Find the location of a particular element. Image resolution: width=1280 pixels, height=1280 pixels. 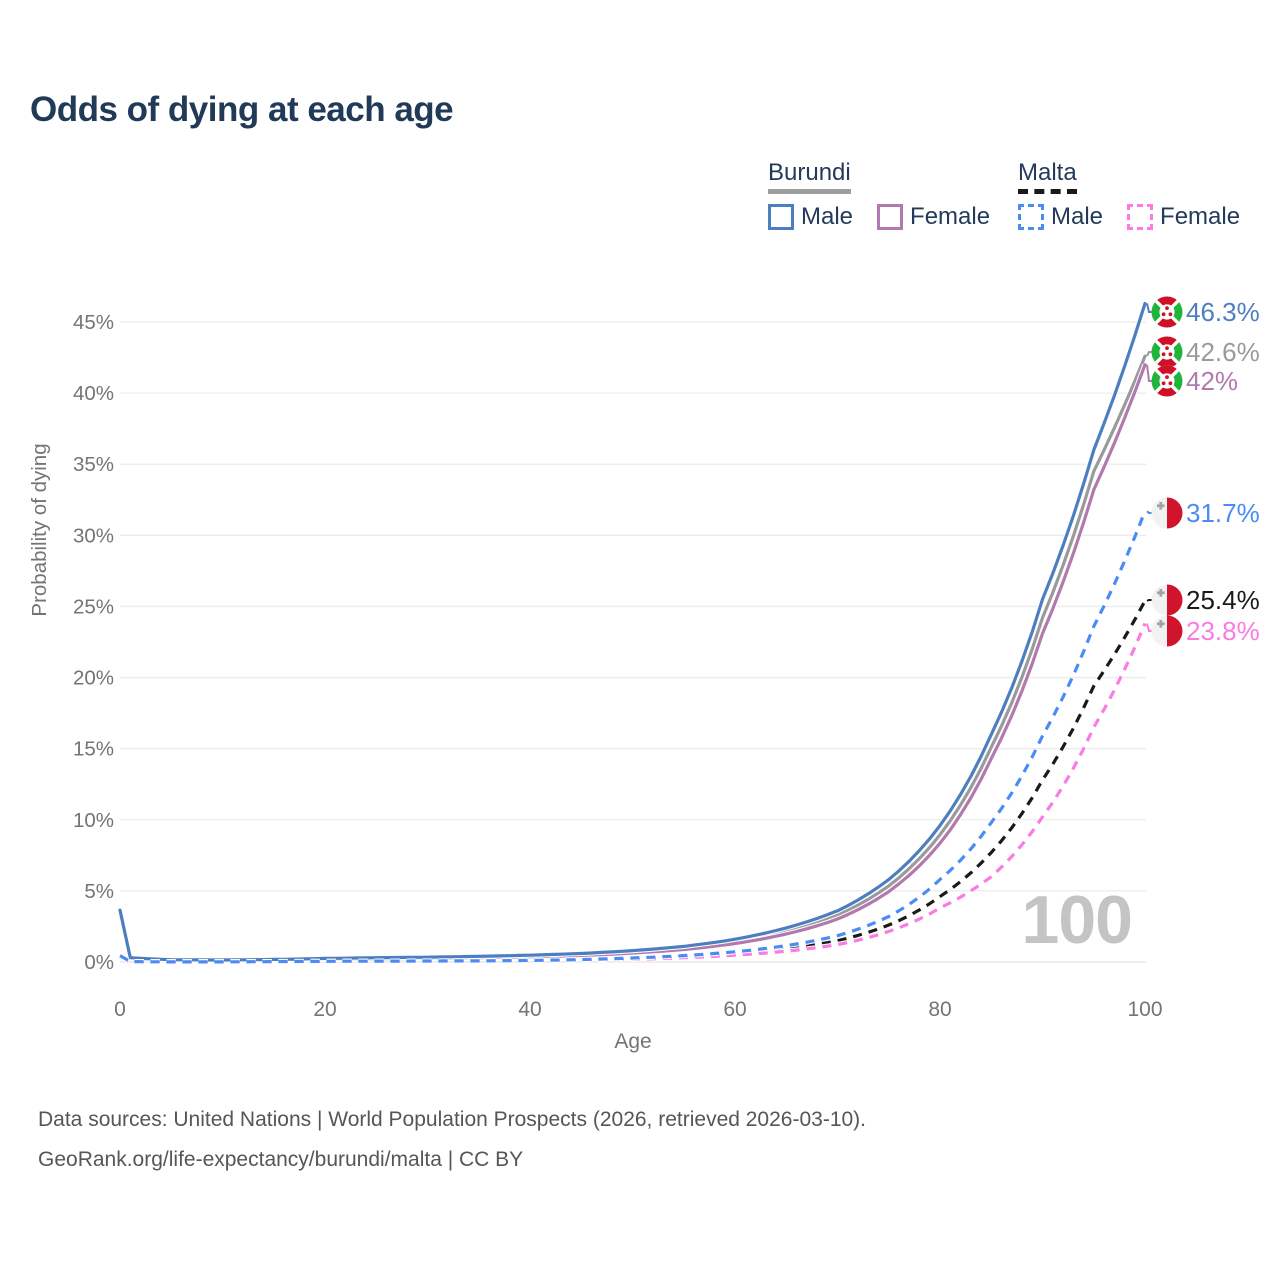

burundi-male-end-label: 46.3% is located at coordinates (1223, 312).